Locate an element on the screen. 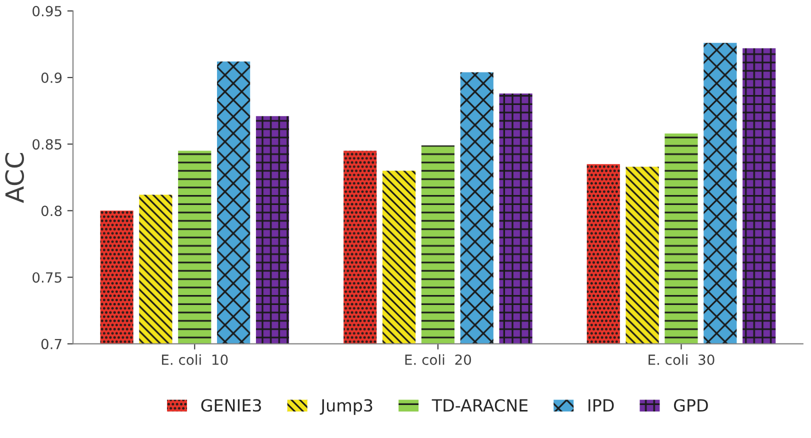 The width and height of the screenshot is (811, 438). legend-label: IPD is located at coordinates (601, 405).